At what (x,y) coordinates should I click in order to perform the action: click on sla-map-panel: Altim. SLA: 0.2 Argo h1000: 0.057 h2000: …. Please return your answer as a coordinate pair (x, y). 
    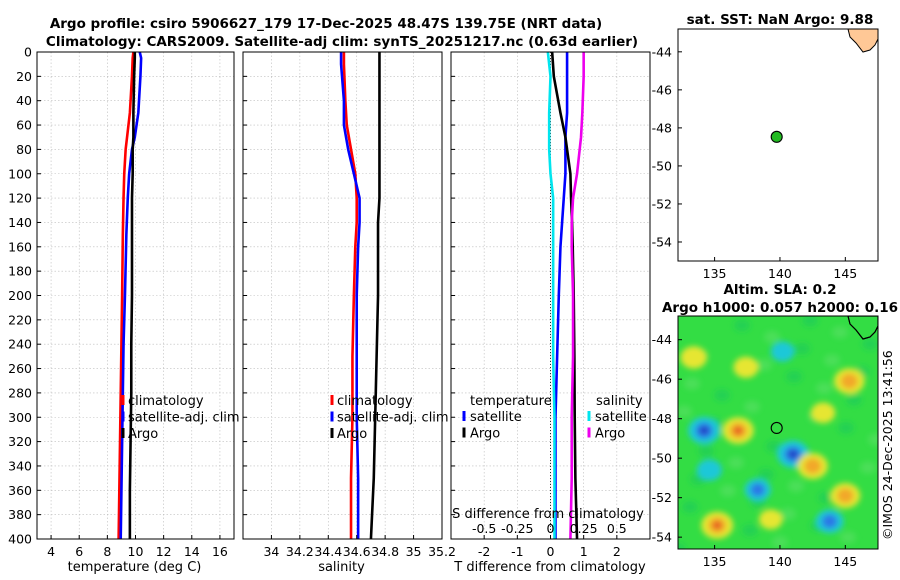
    Looking at the image, I should click on (775, 425).